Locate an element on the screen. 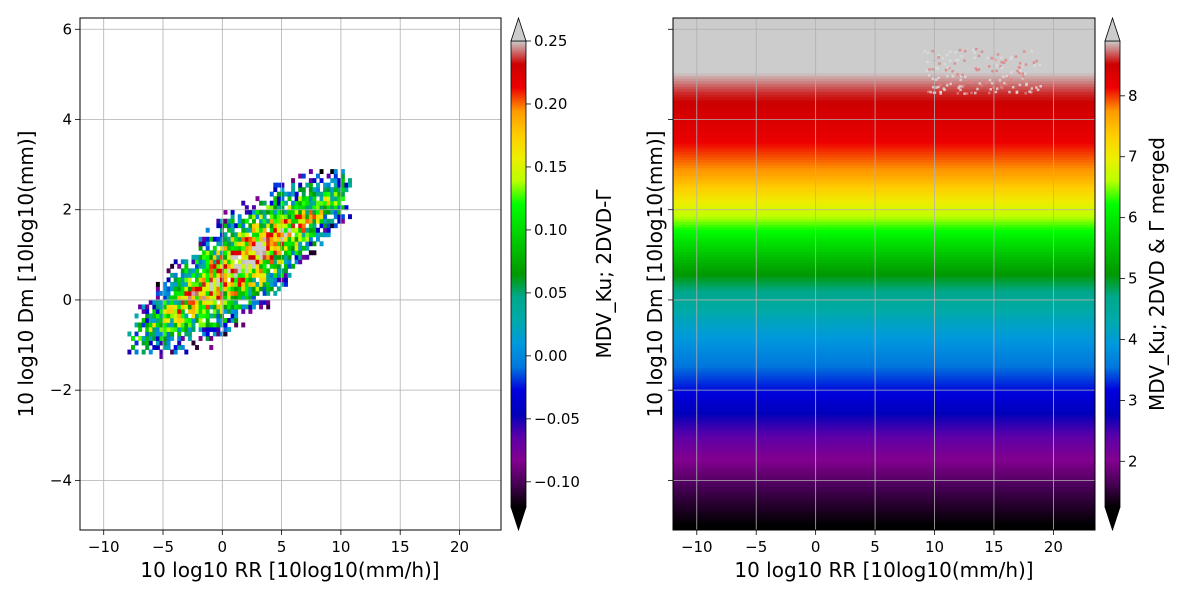 The image size is (1200, 600). right-x-axis-label: 10 log10 RR [10log10(mm/h)] is located at coordinates (883, 570).